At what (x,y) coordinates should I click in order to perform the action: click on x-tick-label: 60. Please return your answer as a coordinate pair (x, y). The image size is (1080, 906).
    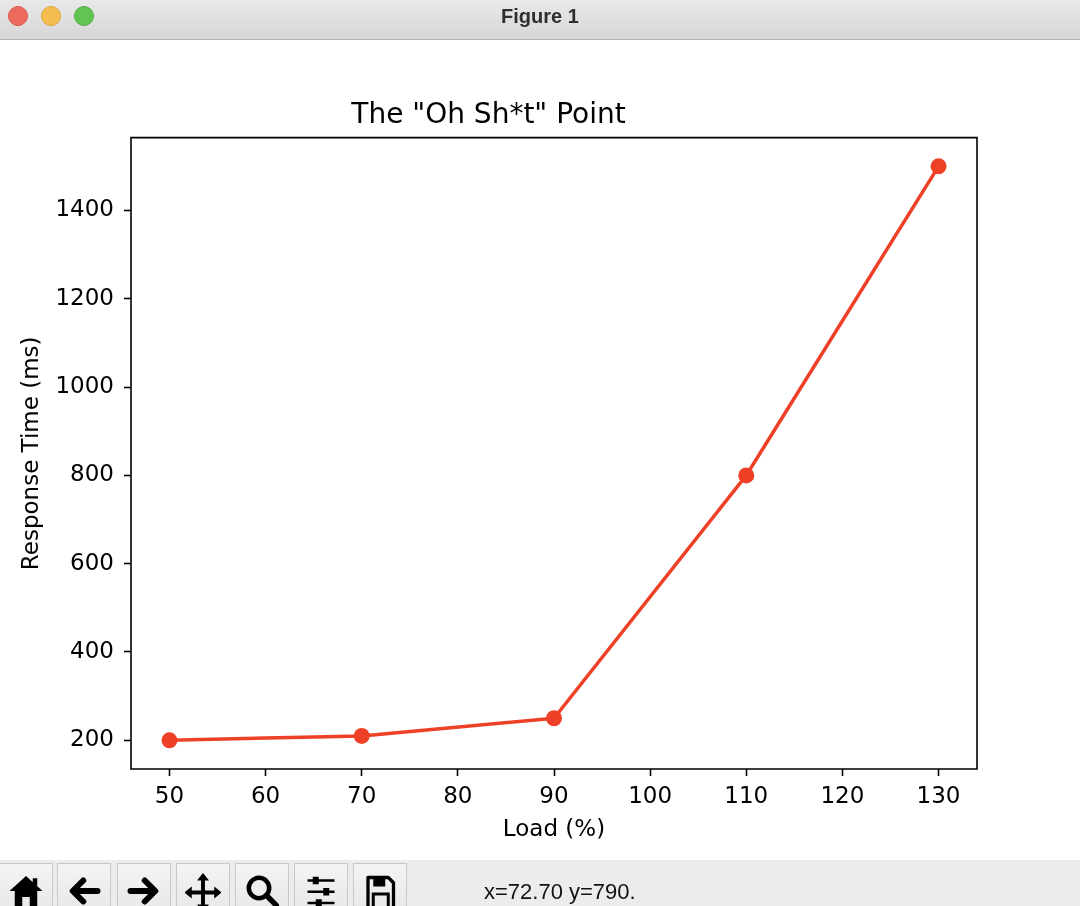
    Looking at the image, I should click on (265, 794).